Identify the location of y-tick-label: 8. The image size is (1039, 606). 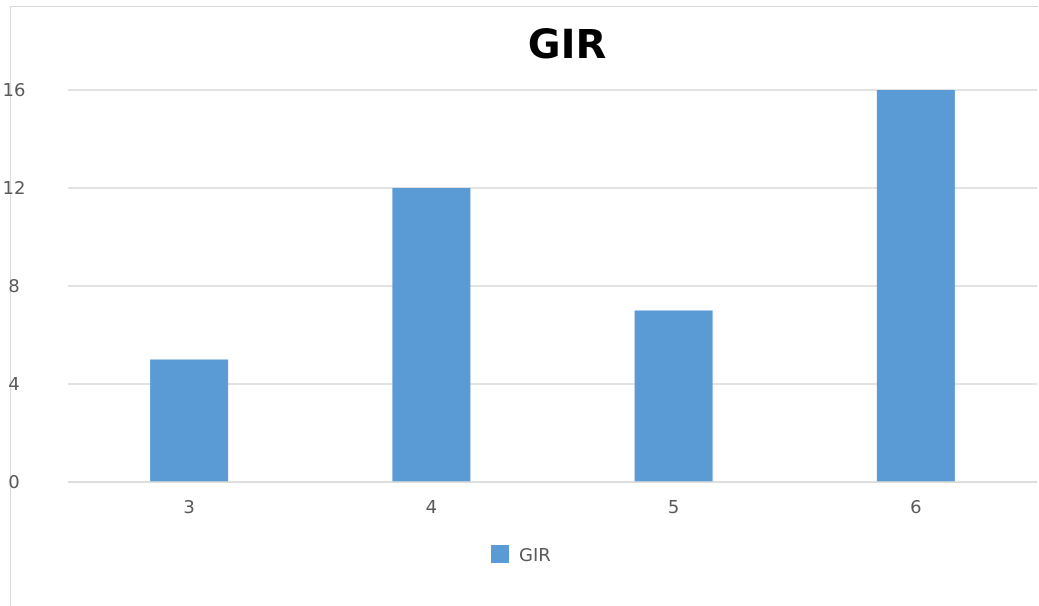
(13, 286).